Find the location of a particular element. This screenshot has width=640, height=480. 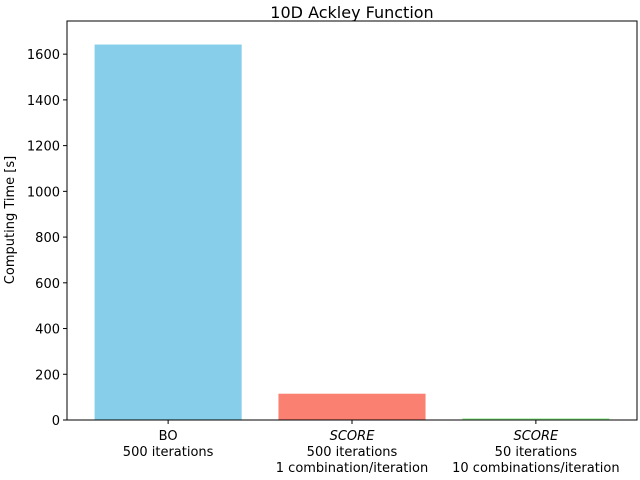

y-tick-label: 1600 is located at coordinates (43, 55).